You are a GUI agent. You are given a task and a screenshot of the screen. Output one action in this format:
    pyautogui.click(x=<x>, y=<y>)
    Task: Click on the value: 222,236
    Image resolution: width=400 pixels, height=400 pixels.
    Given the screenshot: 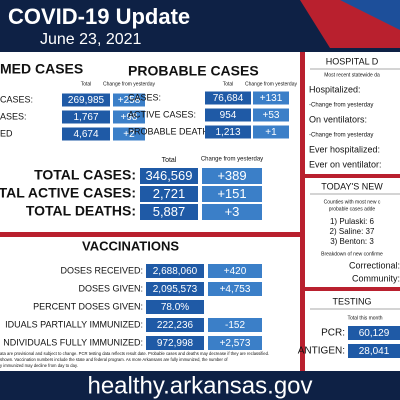 What is the action you would take?
    pyautogui.click(x=175, y=325)
    